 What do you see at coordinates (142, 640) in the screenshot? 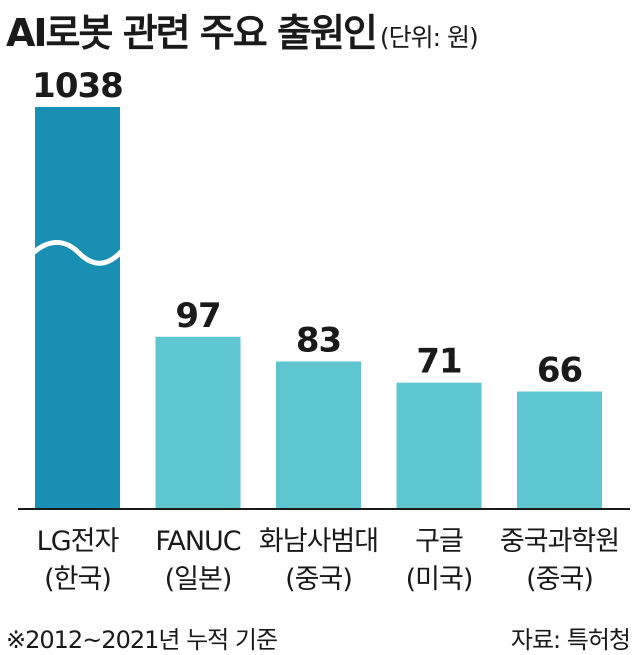
I see `footnote: ※2012~2021년 누적 기준` at bounding box center [142, 640].